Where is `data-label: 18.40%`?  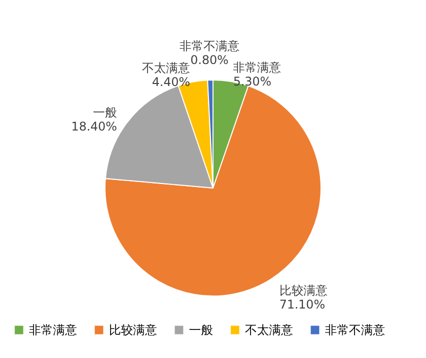 data-label: 18.40% is located at coordinates (94, 127).